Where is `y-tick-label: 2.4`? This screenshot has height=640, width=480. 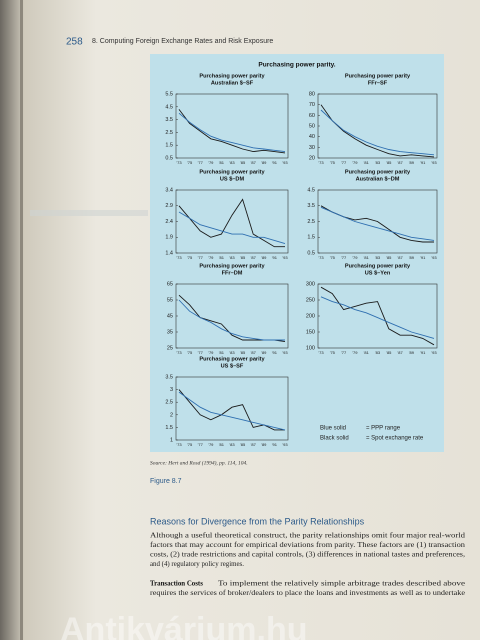 y-tick-label: 2.4 is located at coordinates (169, 222).